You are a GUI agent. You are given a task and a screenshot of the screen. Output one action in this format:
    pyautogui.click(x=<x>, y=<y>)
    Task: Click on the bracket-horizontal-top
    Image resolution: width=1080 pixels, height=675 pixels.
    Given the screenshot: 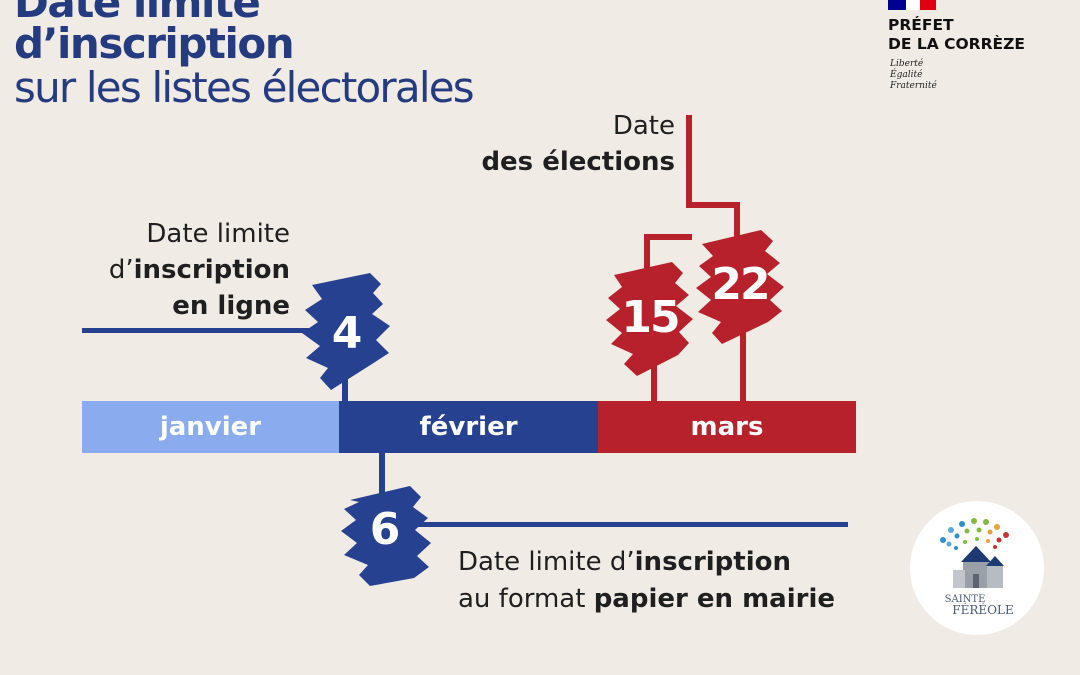 What is the action you would take?
    pyautogui.click(x=712, y=205)
    